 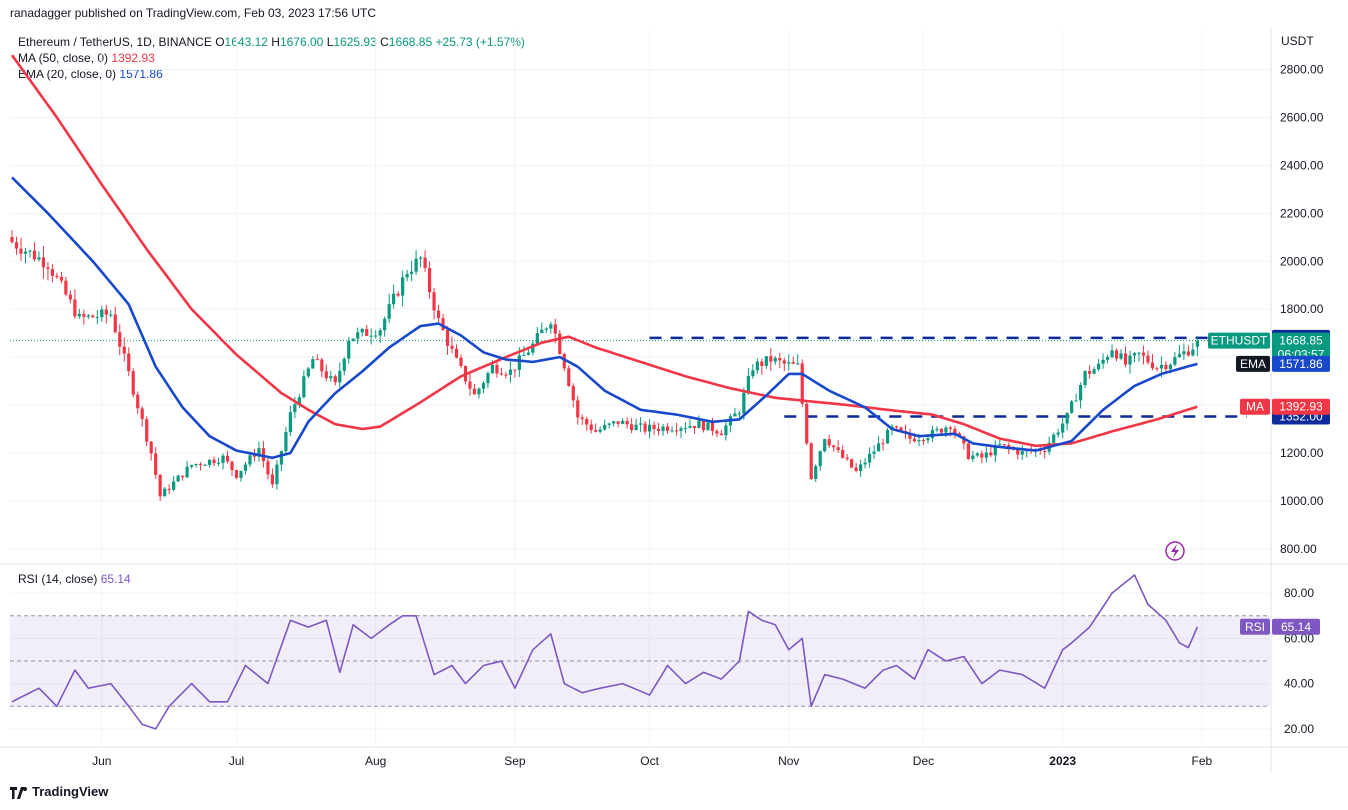 I want to click on lightning-icon, so click(x=1175, y=551).